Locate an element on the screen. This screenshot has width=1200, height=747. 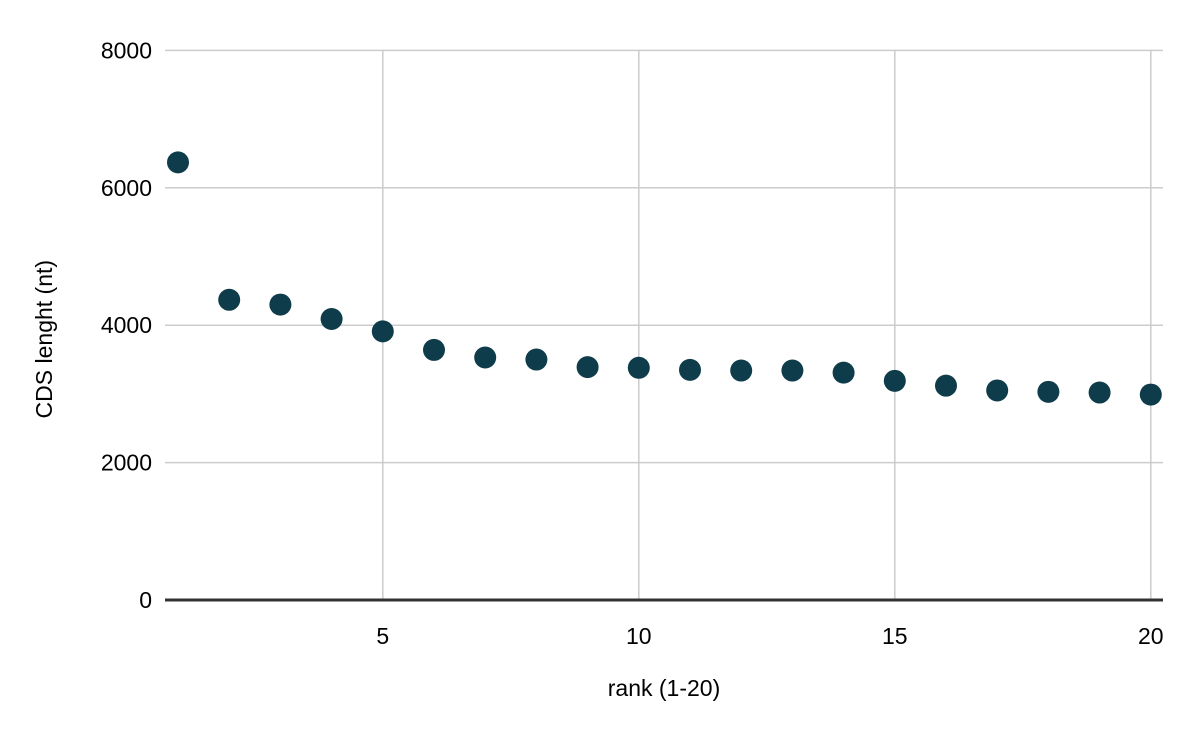
x-tick-label: 10 is located at coordinates (639, 636).